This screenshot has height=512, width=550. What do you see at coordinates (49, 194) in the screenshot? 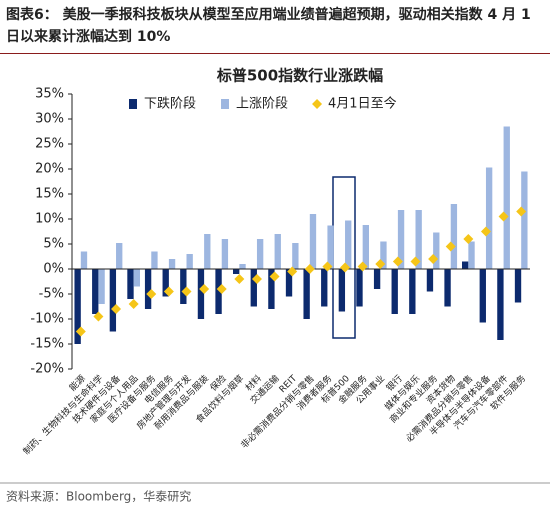
I see `y-tick-label: 15%` at bounding box center [49, 194].